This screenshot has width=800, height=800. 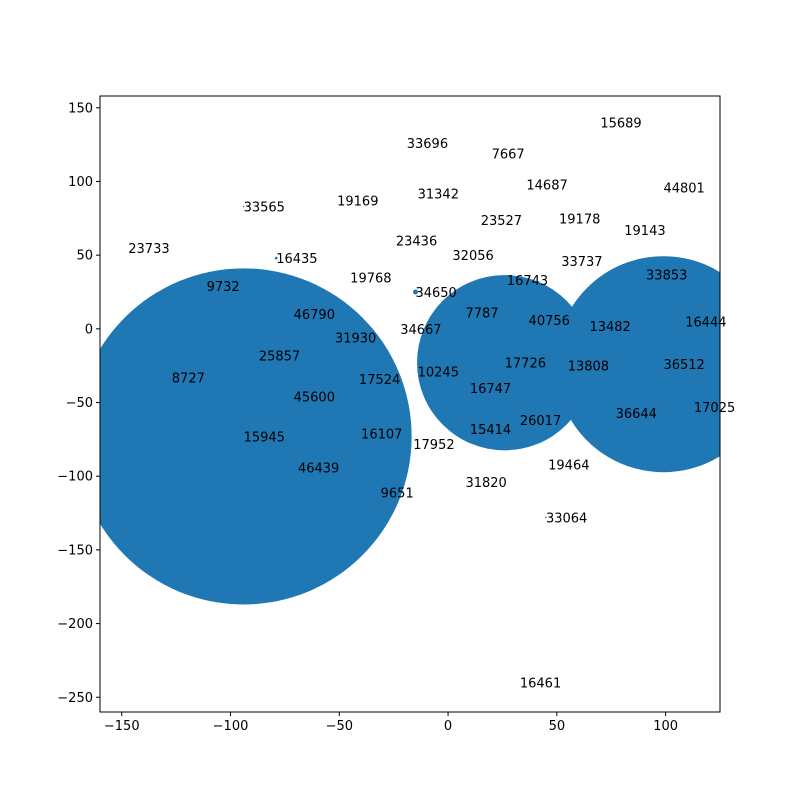 I want to click on point-label-19169: 19169, so click(x=357, y=202).